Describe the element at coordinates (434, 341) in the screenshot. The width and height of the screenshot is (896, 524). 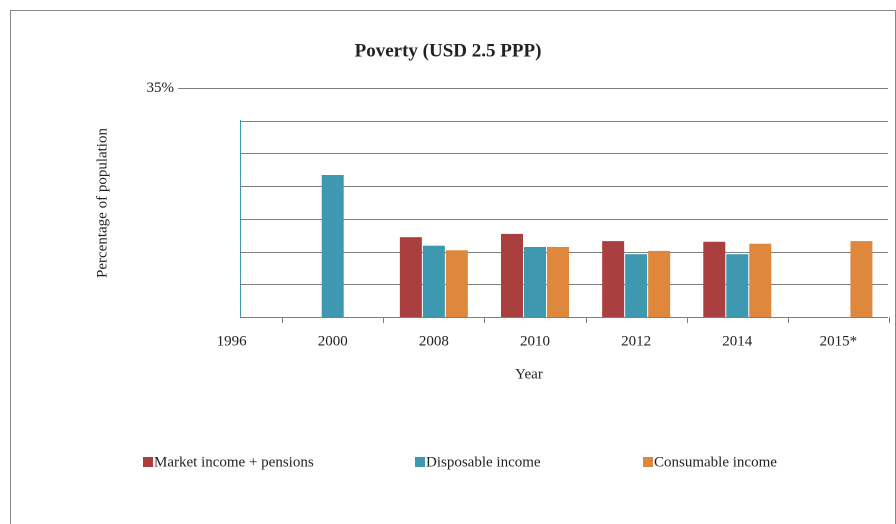
I see `x-tick-label: 2008` at that location.